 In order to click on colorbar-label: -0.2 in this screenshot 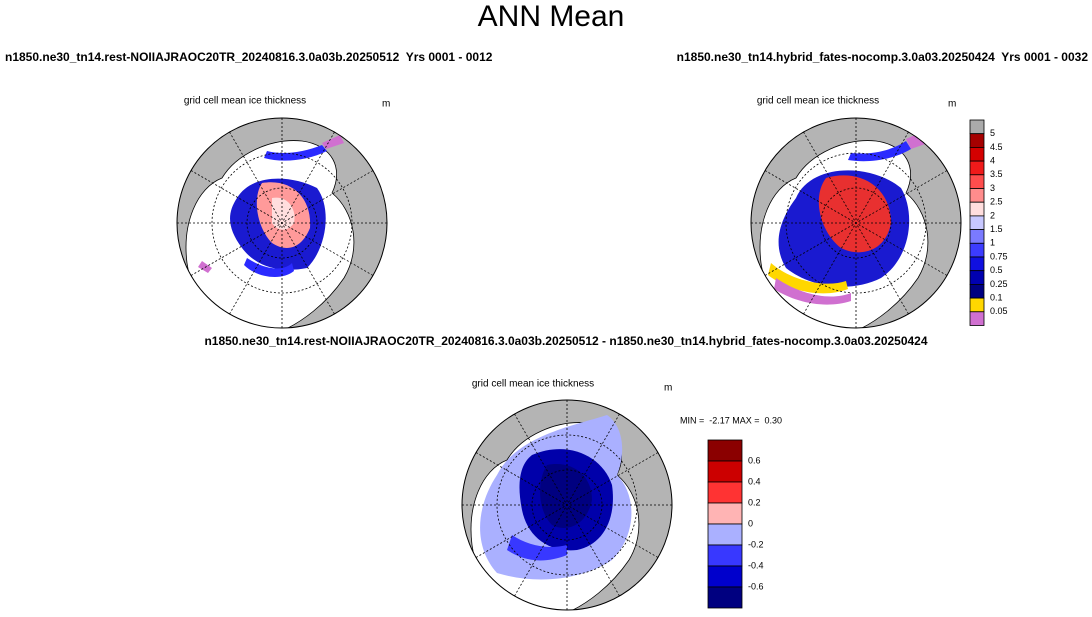, I will do `click(756, 544)`.